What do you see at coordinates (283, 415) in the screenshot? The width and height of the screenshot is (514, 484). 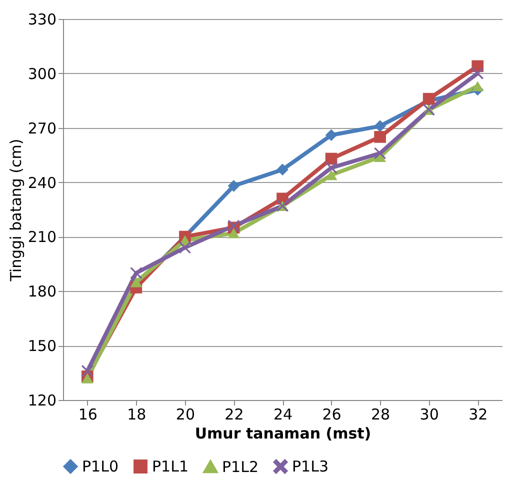 I see `x-tick-label: 24` at bounding box center [283, 415].